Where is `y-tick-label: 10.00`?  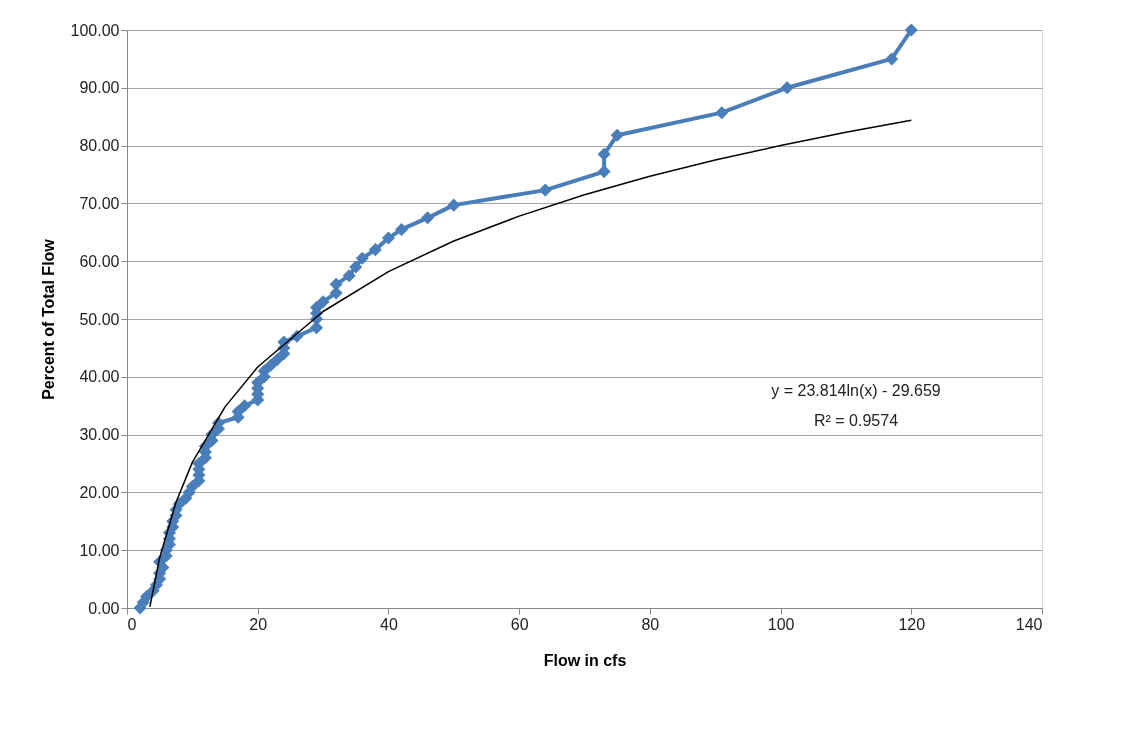 y-tick-label: 10.00 is located at coordinates (99, 550).